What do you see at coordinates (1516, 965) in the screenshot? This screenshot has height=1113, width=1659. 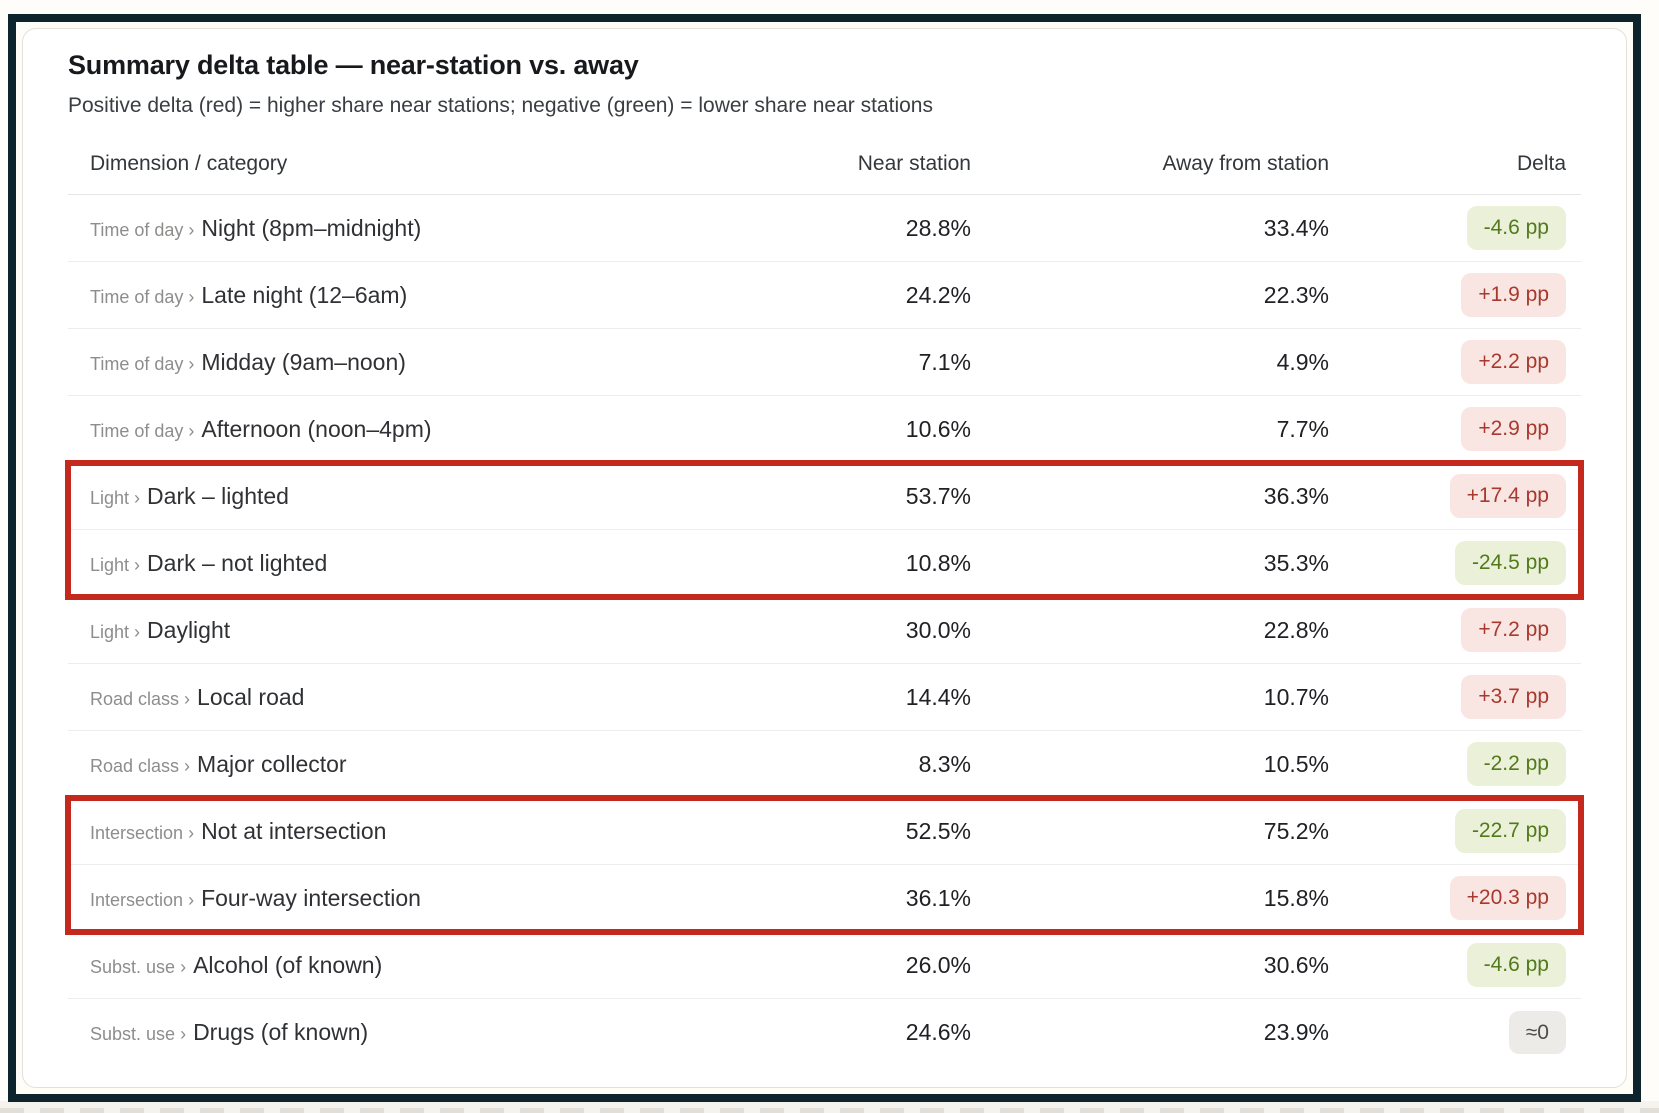 I see `delta-badge: -4.6 pp` at bounding box center [1516, 965].